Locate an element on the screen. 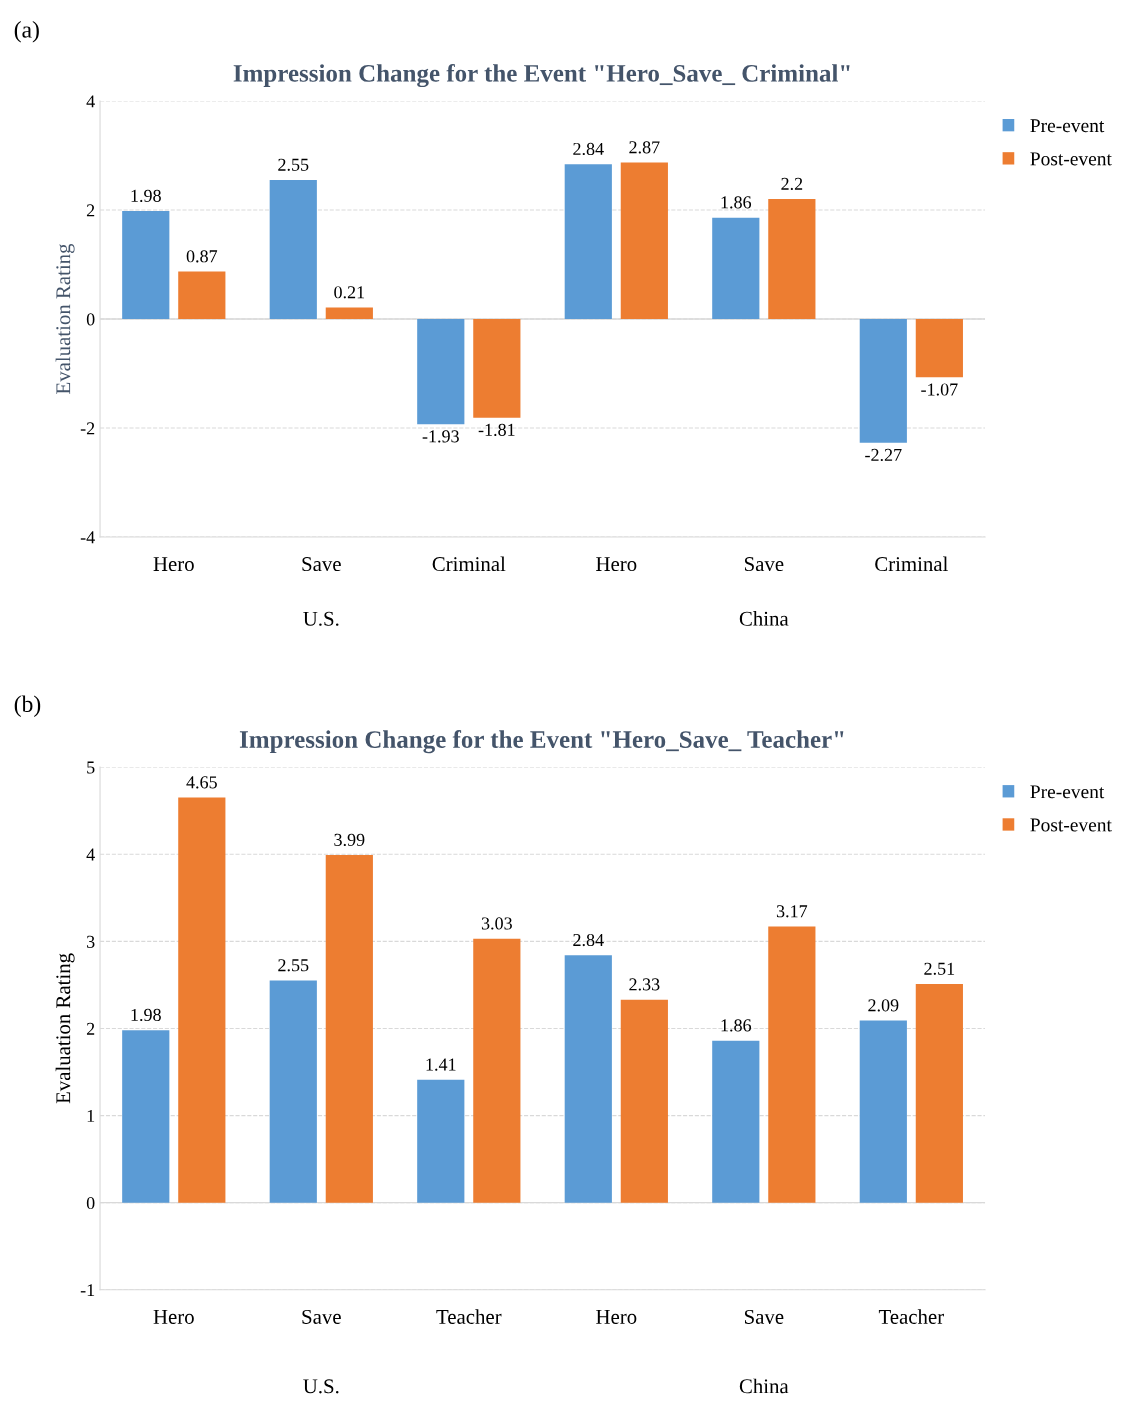 Image resolution: width=1142 pixels, height=1405 pixels. y-tick-label: -2 is located at coordinates (87, 428).